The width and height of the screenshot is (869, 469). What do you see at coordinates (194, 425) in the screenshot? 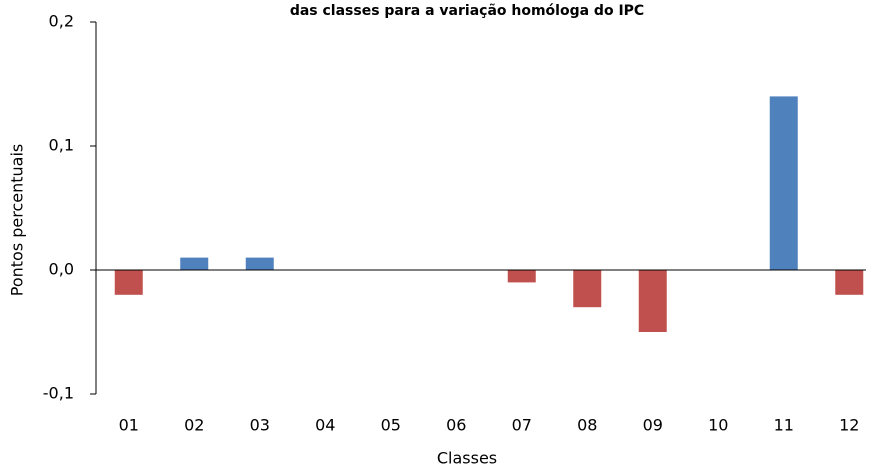
I see `x-tick-label: 02` at bounding box center [194, 425].